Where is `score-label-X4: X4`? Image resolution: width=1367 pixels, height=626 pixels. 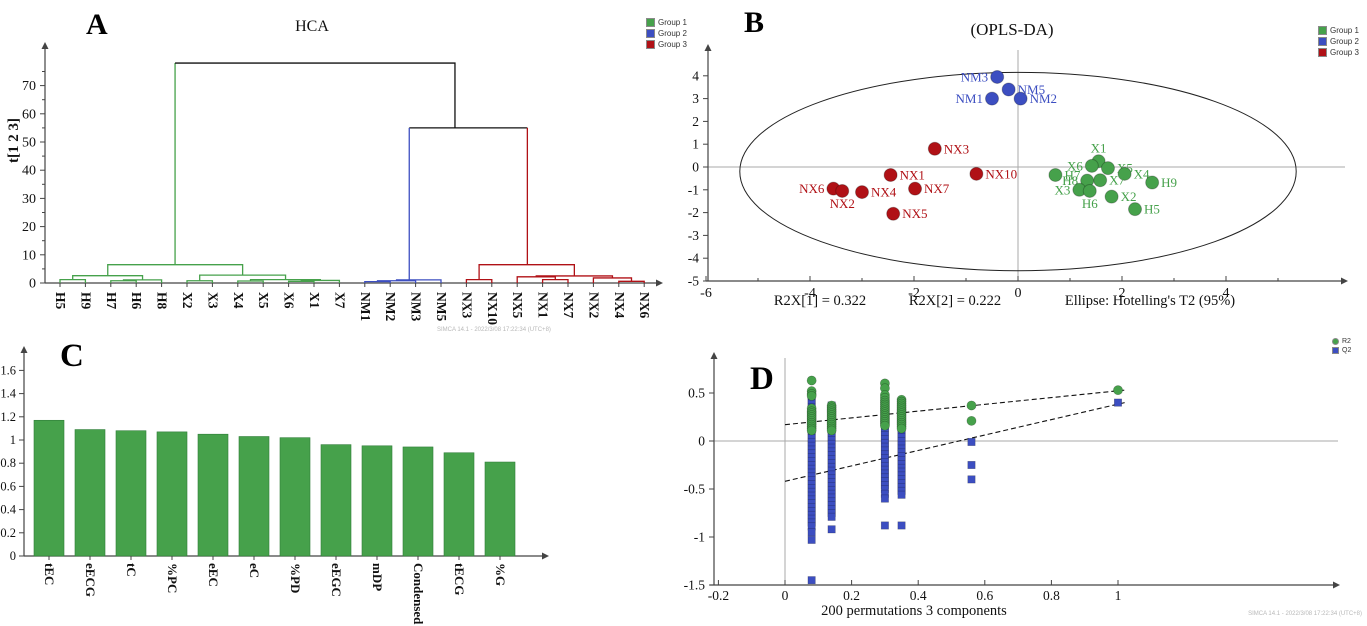 score-label-X4: X4 is located at coordinates (1142, 173).